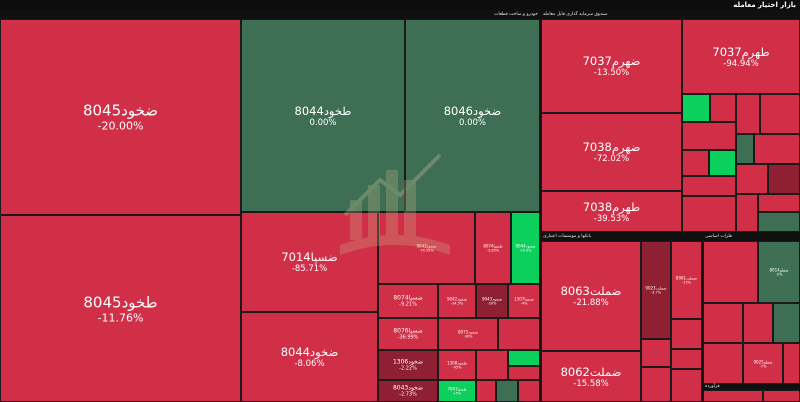 The height and width of the screenshot is (402, 800). I want to click on cell-change: +0.0%, so click(525, 250).